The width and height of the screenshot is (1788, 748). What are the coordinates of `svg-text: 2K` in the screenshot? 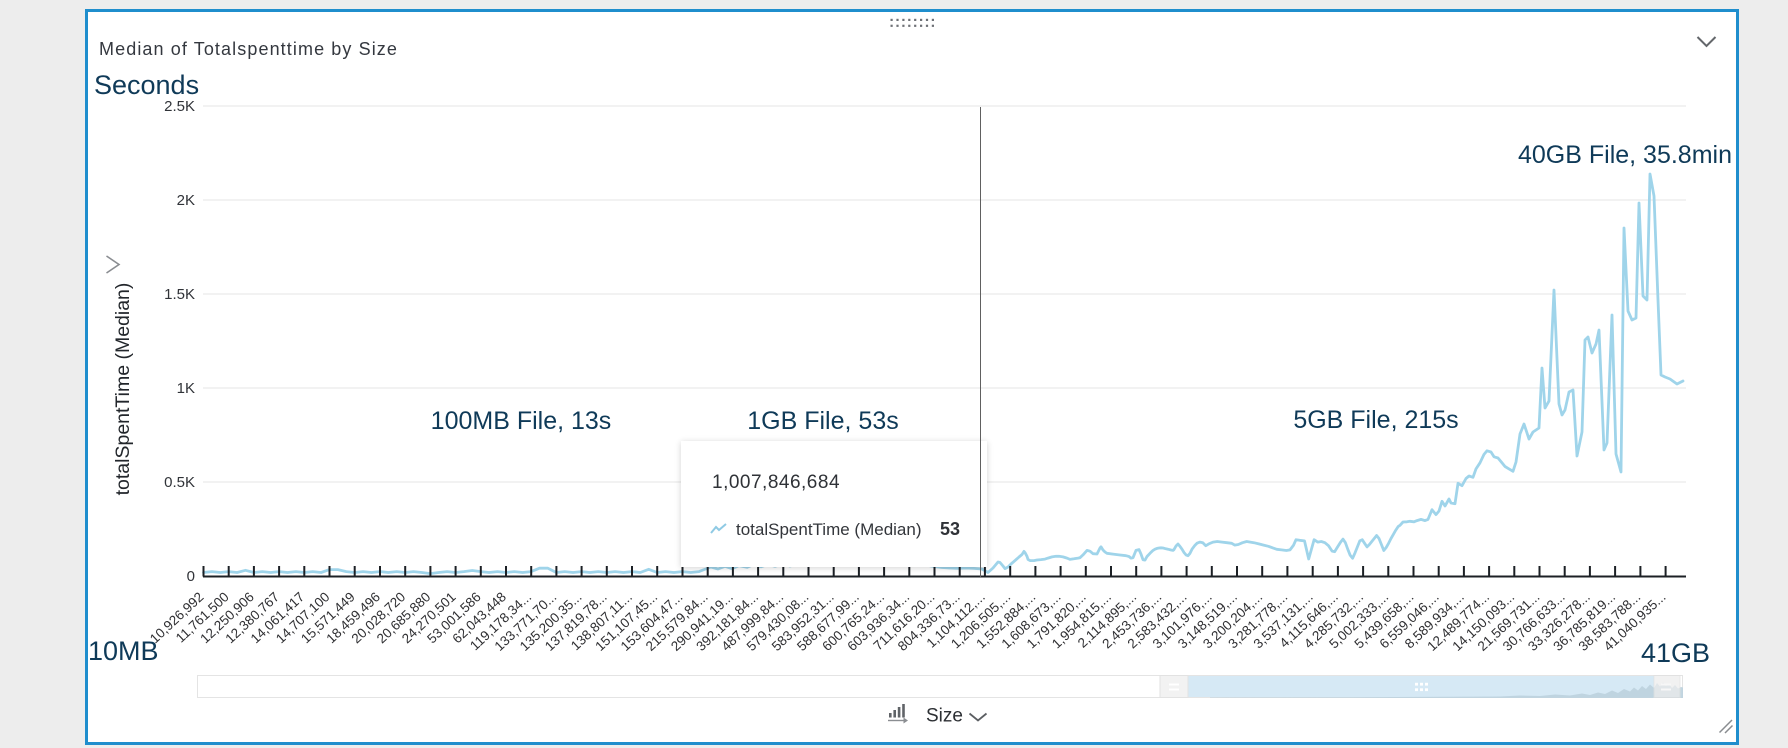 It's located at (186, 200).